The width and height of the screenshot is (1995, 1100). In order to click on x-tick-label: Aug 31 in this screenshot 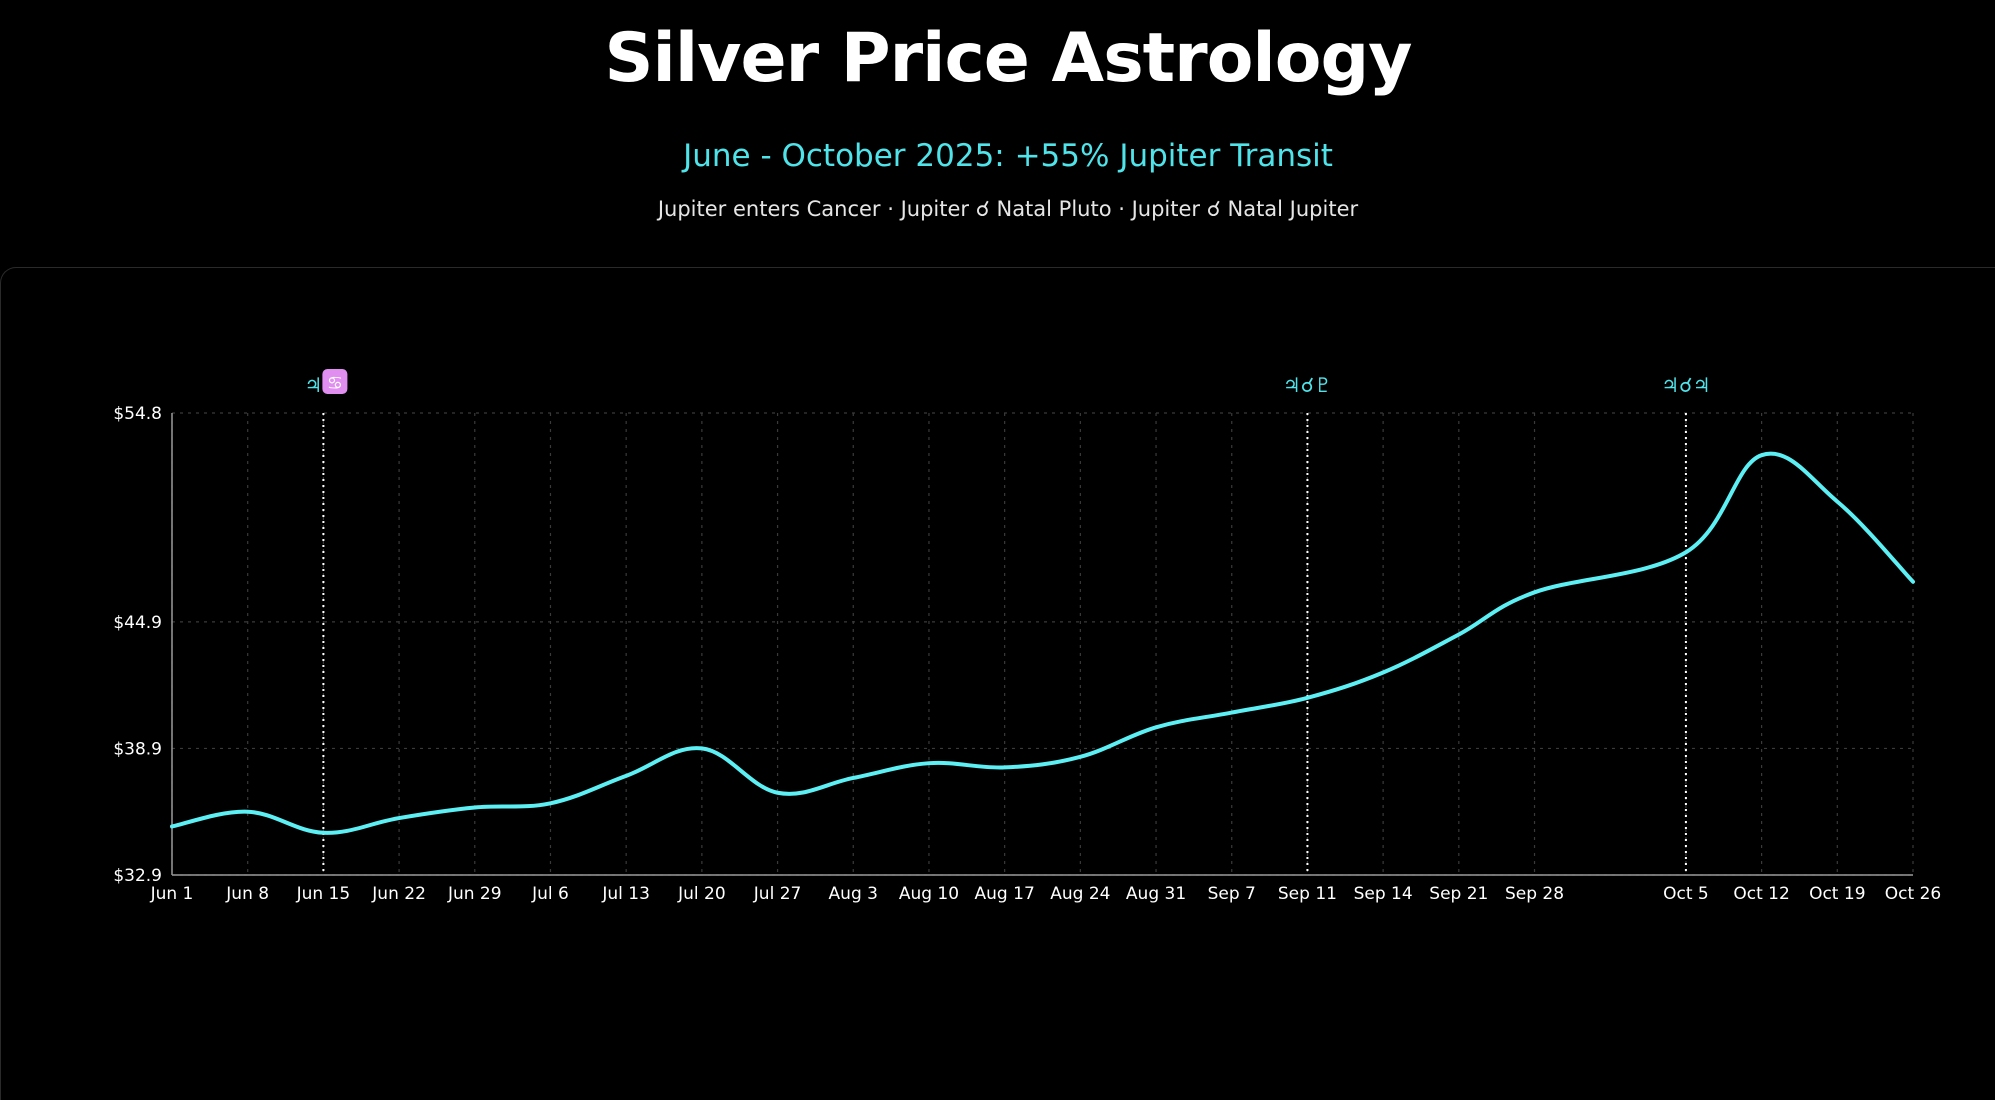, I will do `click(1156, 894)`.